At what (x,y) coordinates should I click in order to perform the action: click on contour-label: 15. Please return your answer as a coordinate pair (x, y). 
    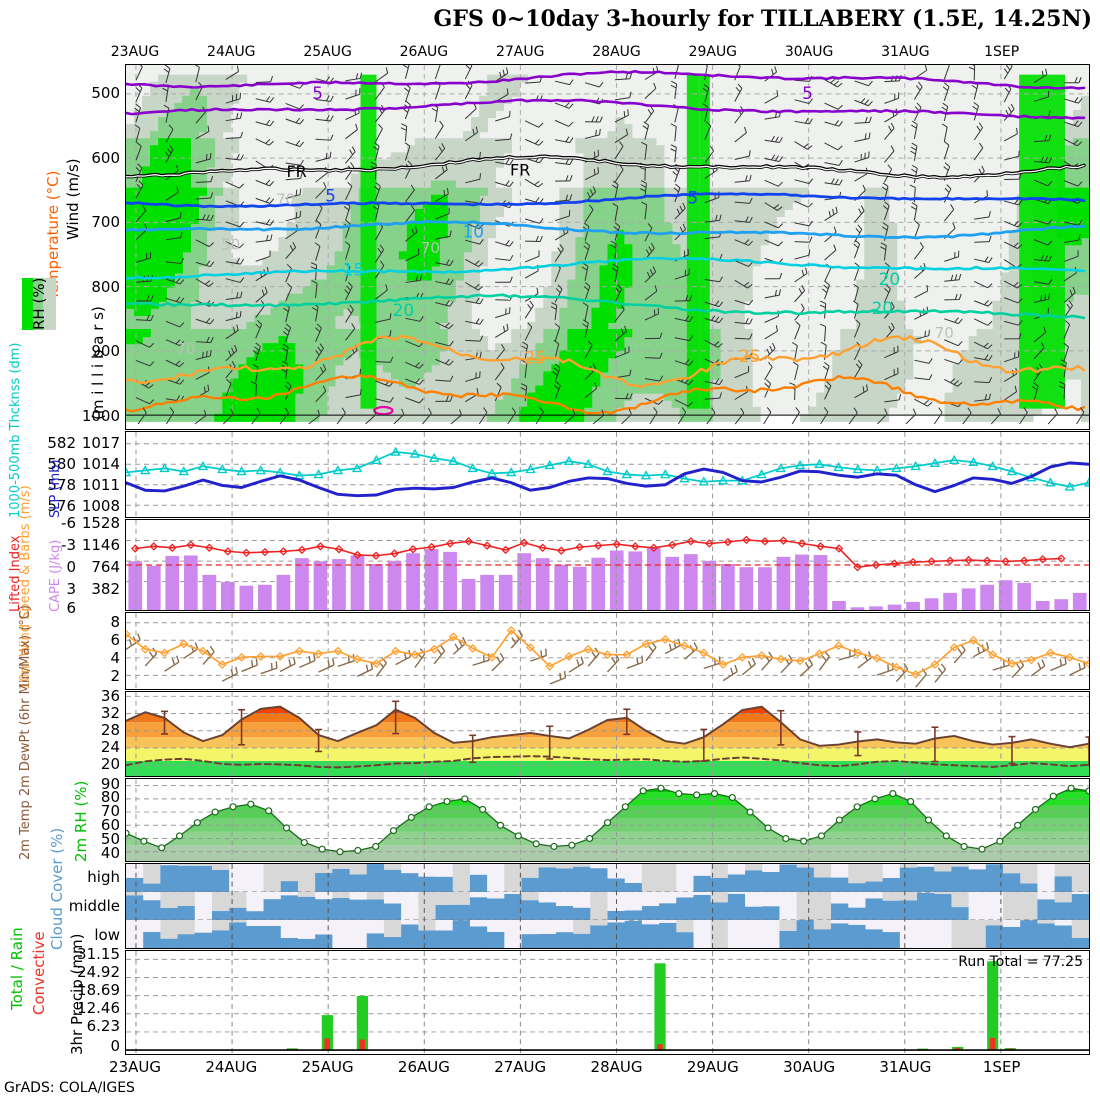
    Looking at the image, I should click on (354, 270).